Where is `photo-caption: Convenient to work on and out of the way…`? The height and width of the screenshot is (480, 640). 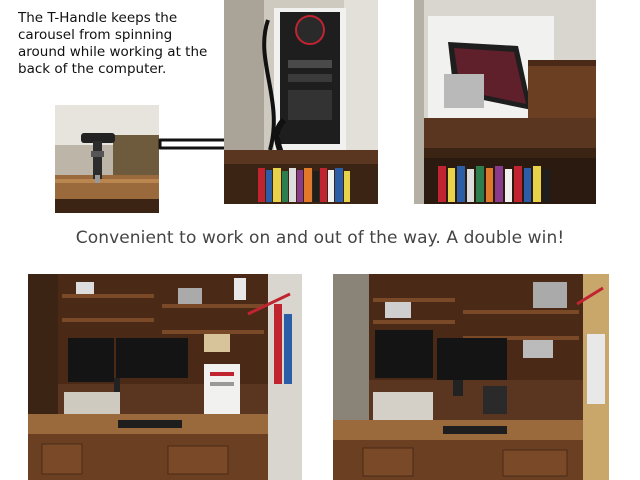
photo-caption: Convenient to work on and out of the way… is located at coordinates (320, 238).